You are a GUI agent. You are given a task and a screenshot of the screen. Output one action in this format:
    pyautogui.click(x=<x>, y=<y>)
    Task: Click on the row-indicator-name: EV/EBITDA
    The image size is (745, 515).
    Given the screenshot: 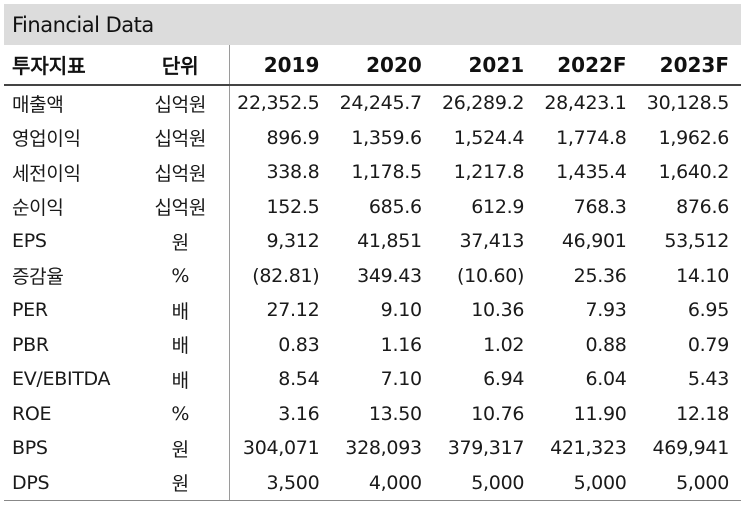 What is the action you would take?
    pyautogui.click(x=61, y=379)
    